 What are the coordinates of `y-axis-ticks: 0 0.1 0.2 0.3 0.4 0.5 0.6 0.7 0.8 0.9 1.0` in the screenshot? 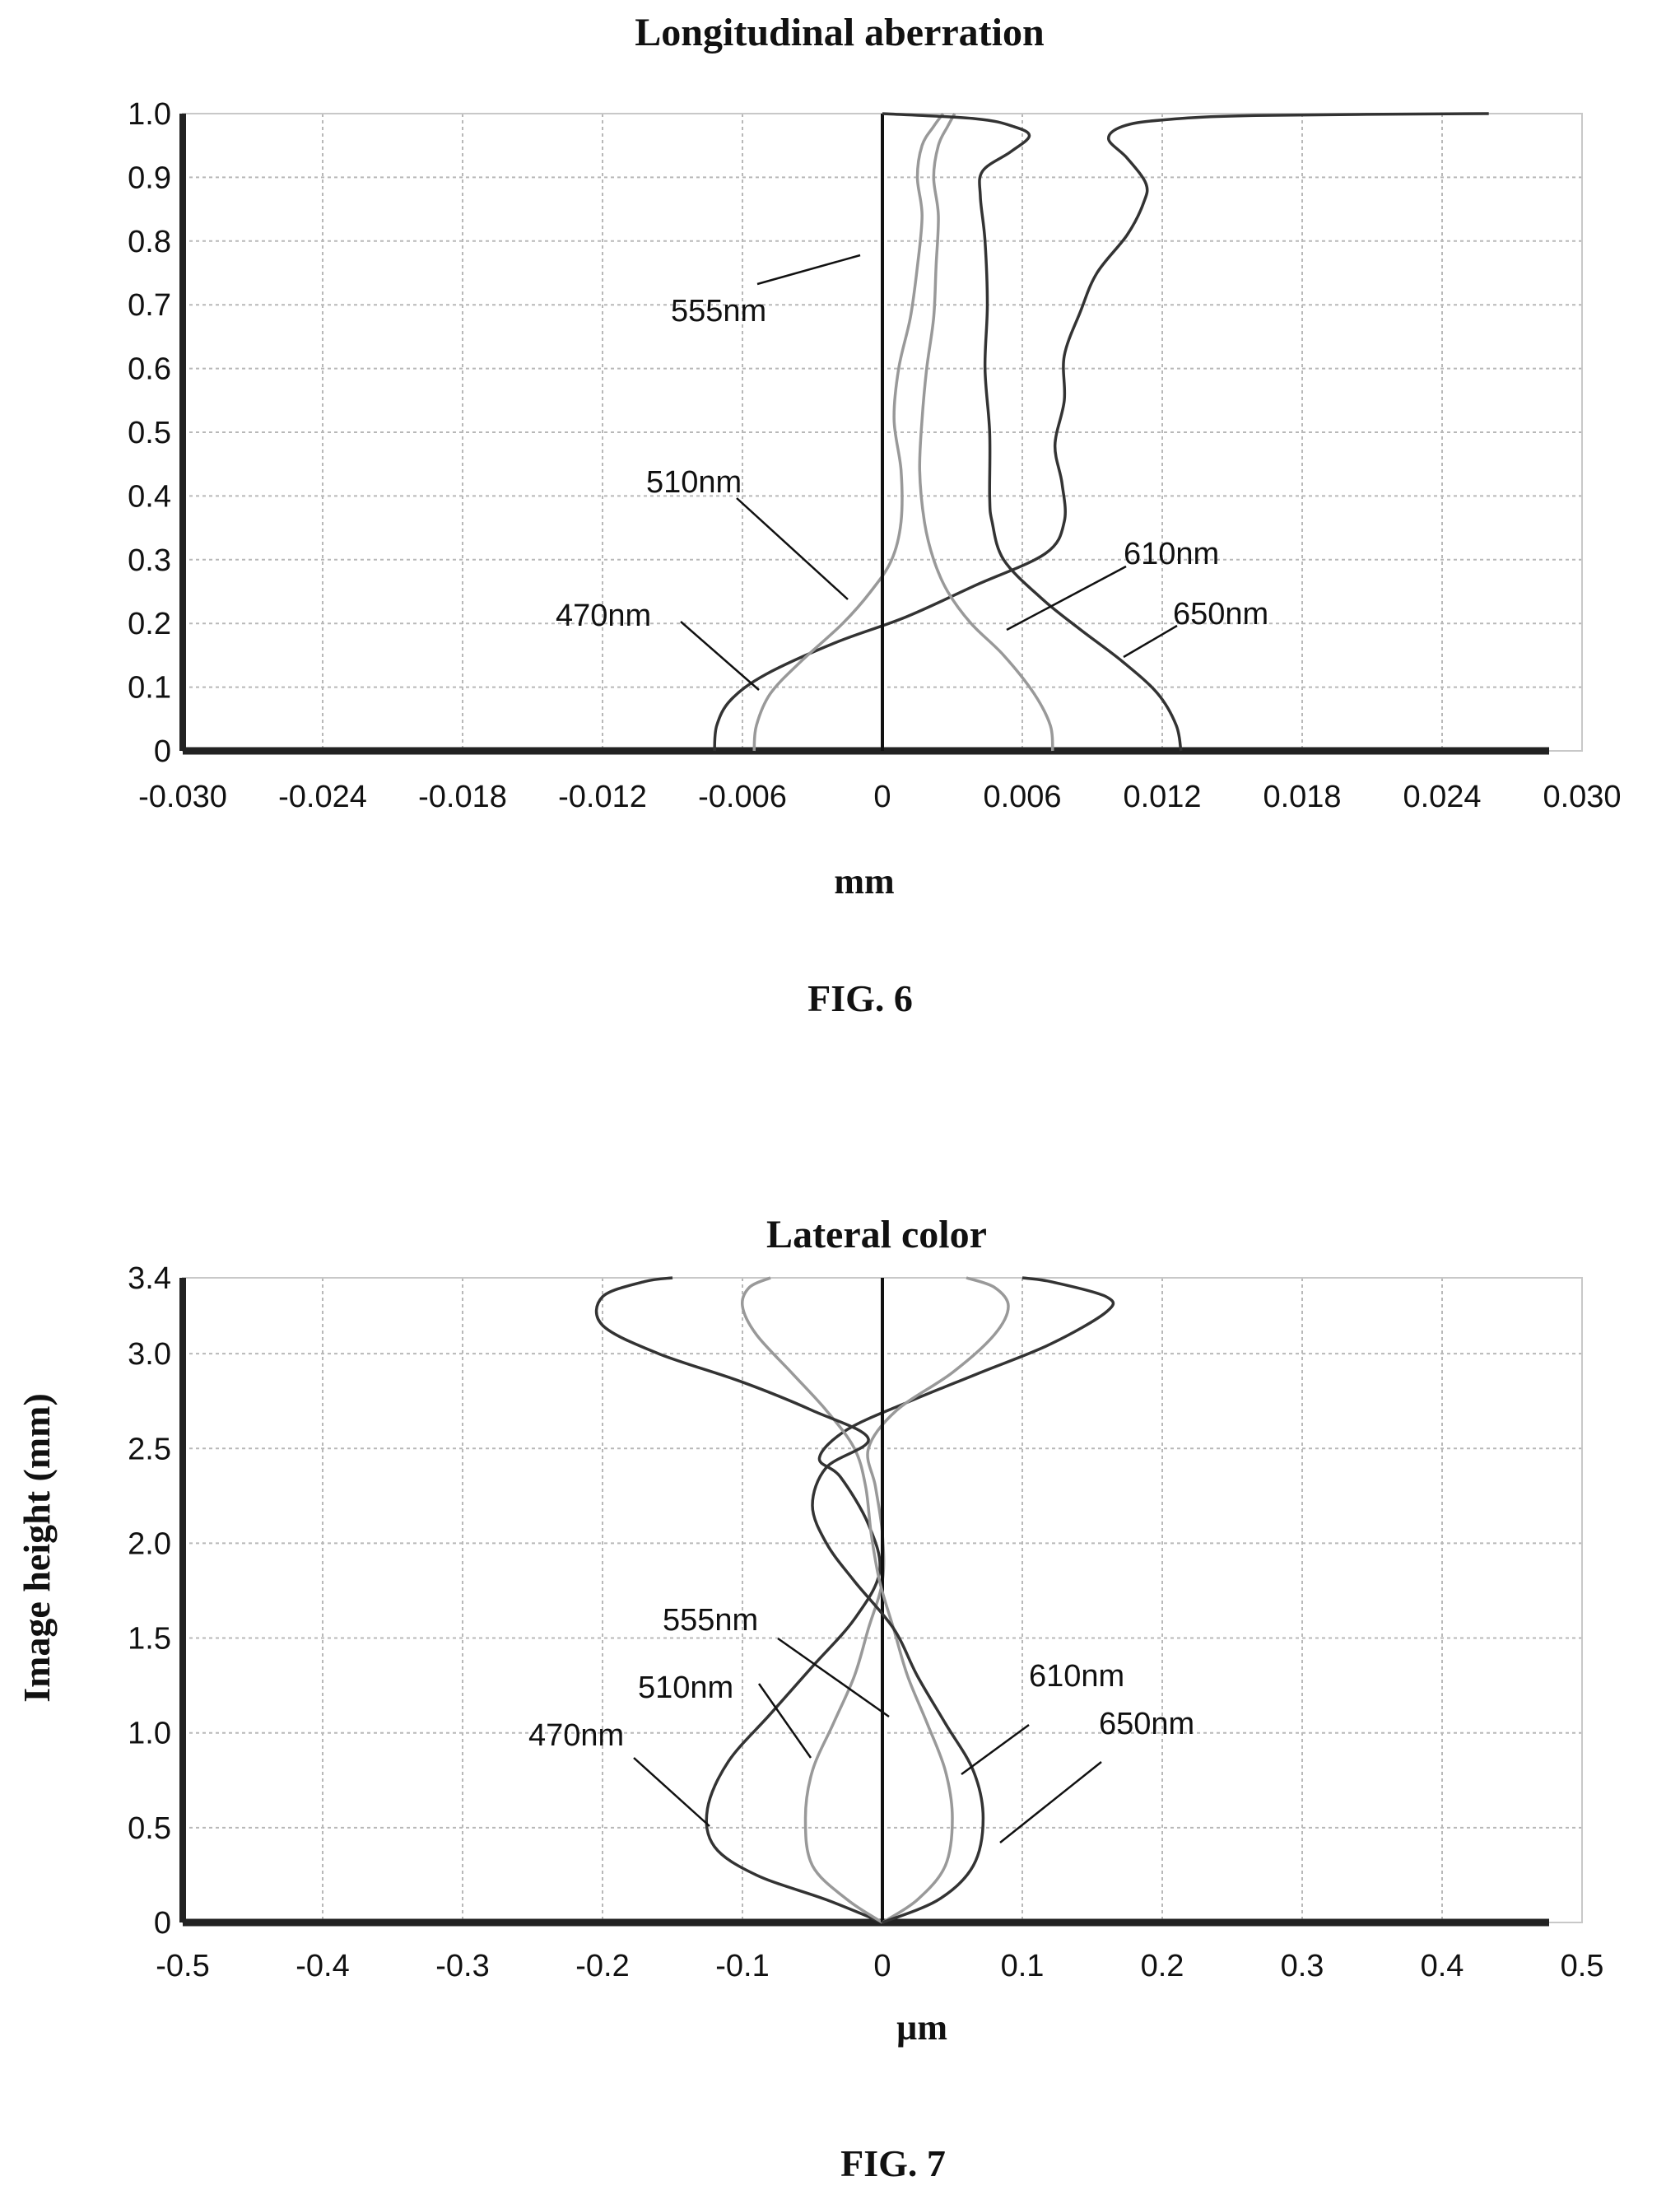 It's located at (149, 433).